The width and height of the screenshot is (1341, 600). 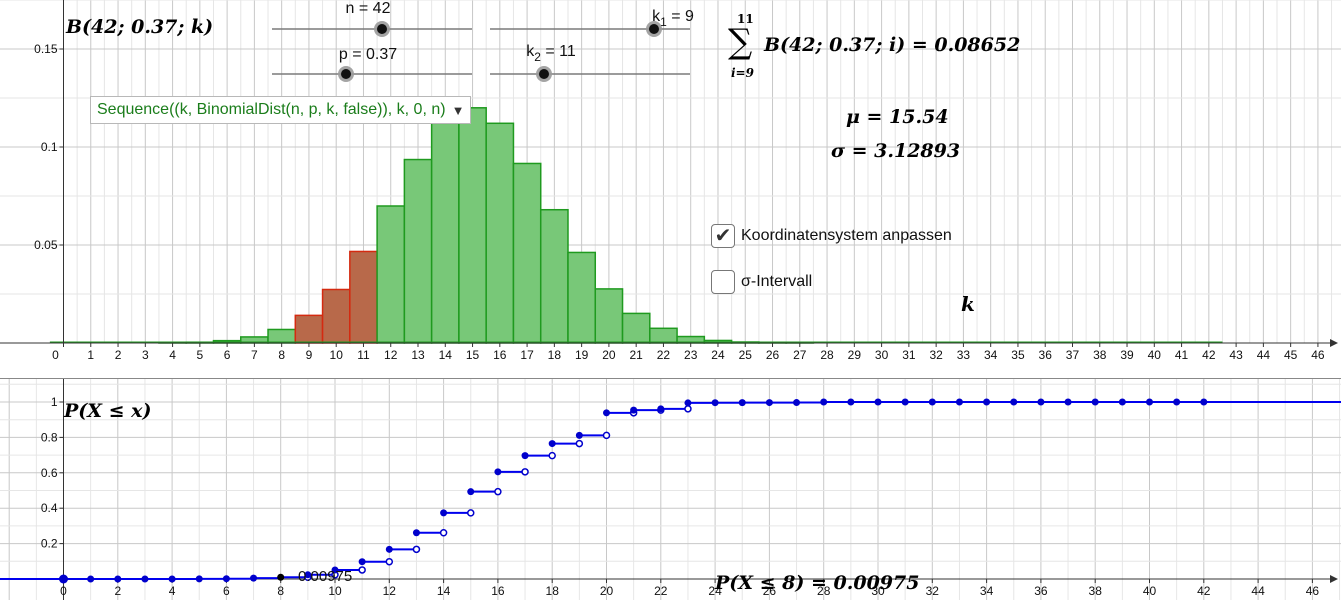 I want to click on top-x-tick-label: 44, so click(x=1264, y=355).